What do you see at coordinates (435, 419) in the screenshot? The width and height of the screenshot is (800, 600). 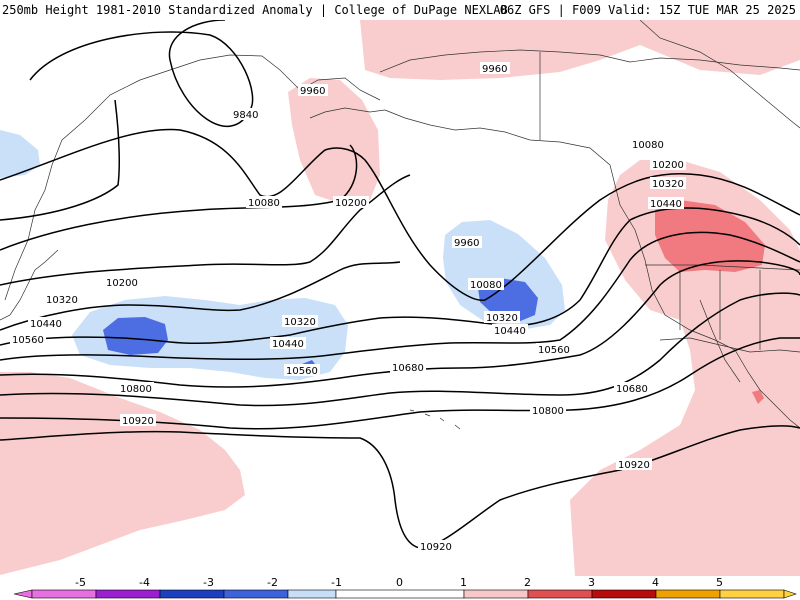 I see `island` at bounding box center [435, 419].